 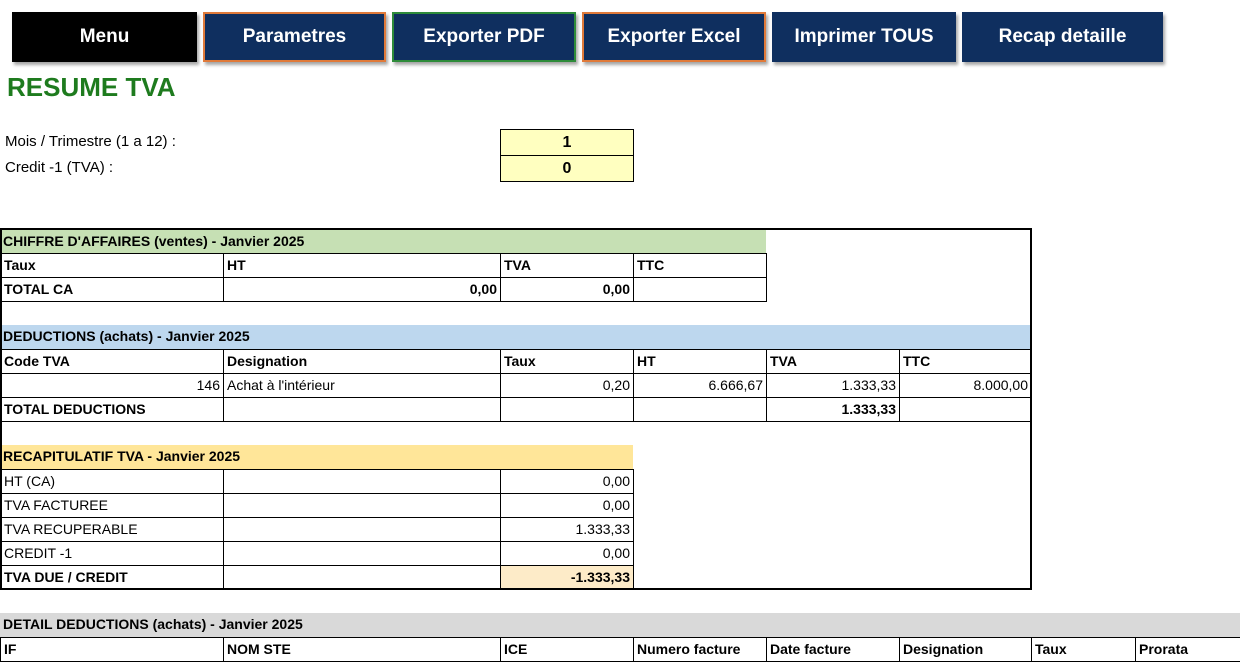 I want to click on cell: TVA FACTUREE, so click(x=112, y=505).